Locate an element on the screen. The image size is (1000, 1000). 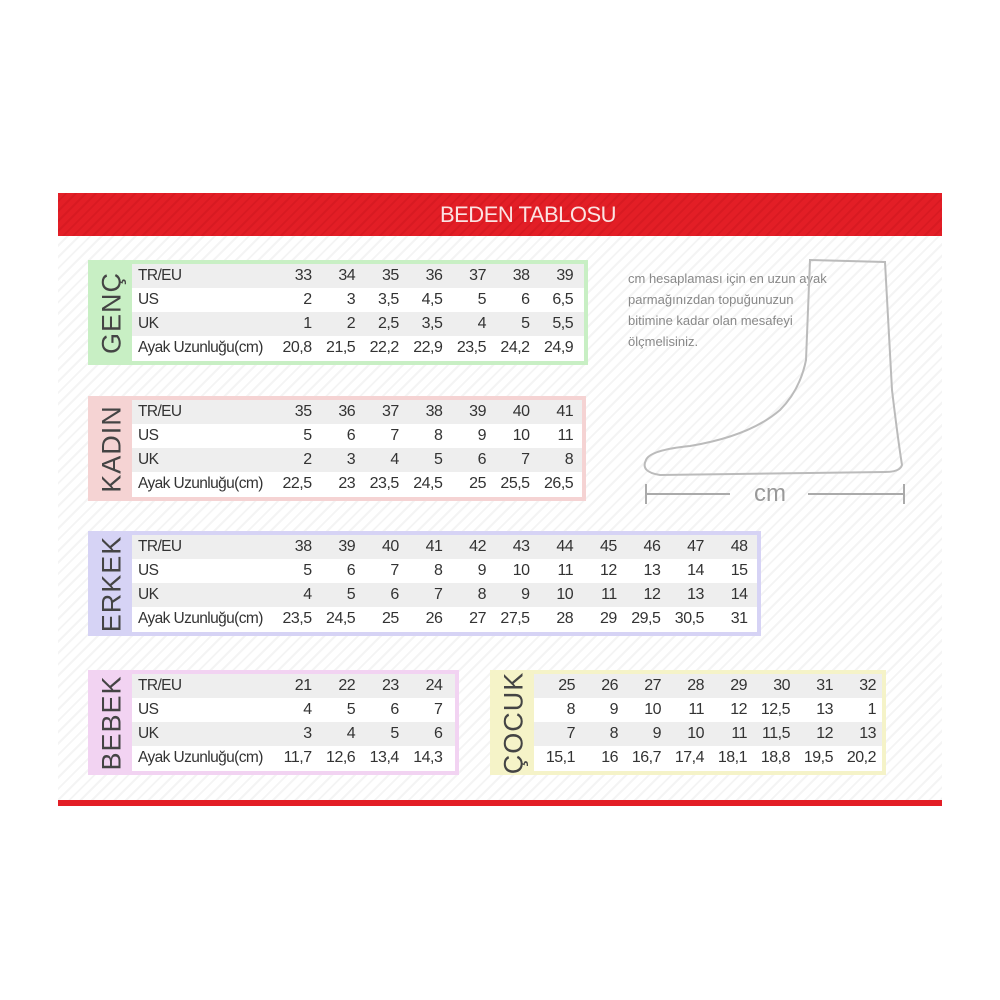
table-cell: 3,5 is located at coordinates (388, 299).